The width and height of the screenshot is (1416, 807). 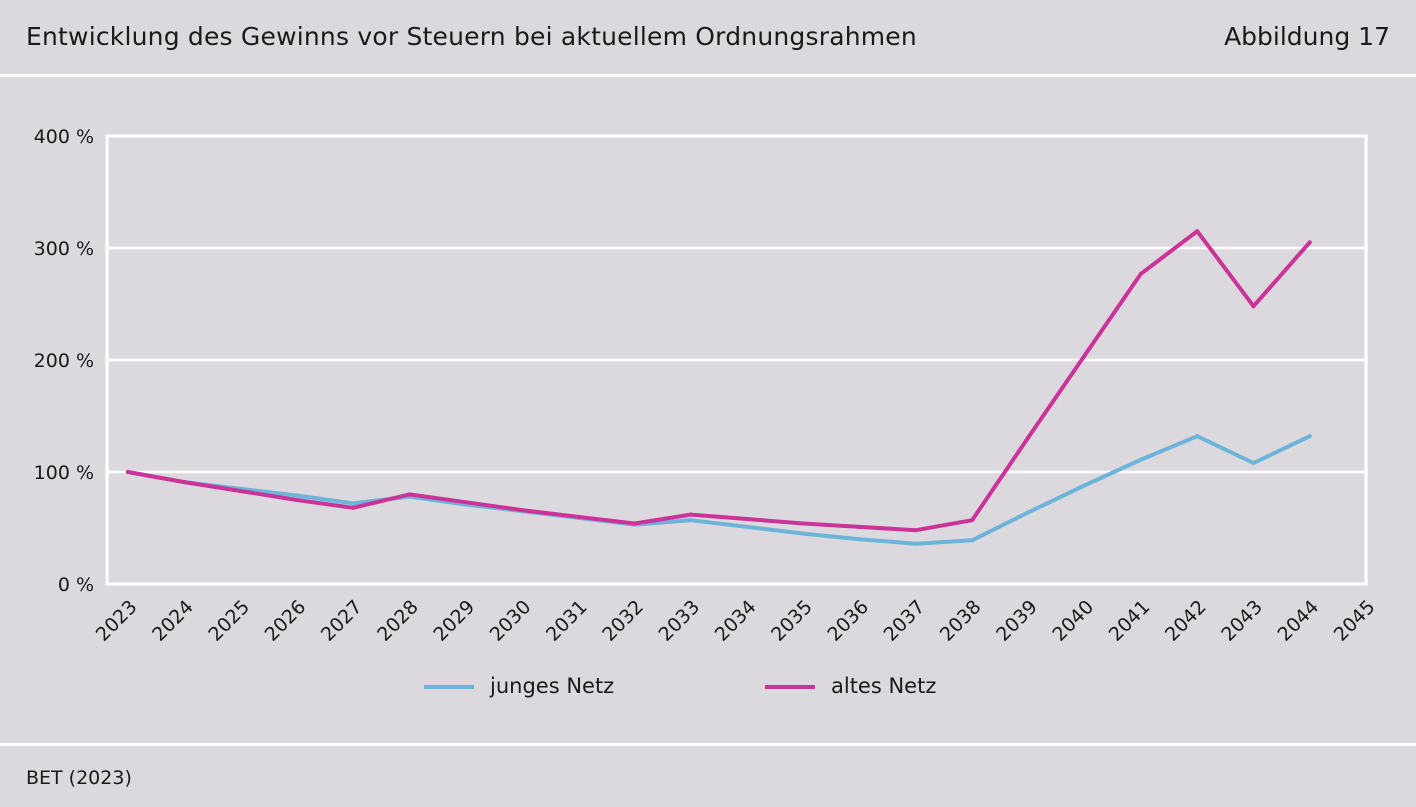 What do you see at coordinates (567, 621) in the screenshot?
I see `x-tick-label: 2031` at bounding box center [567, 621].